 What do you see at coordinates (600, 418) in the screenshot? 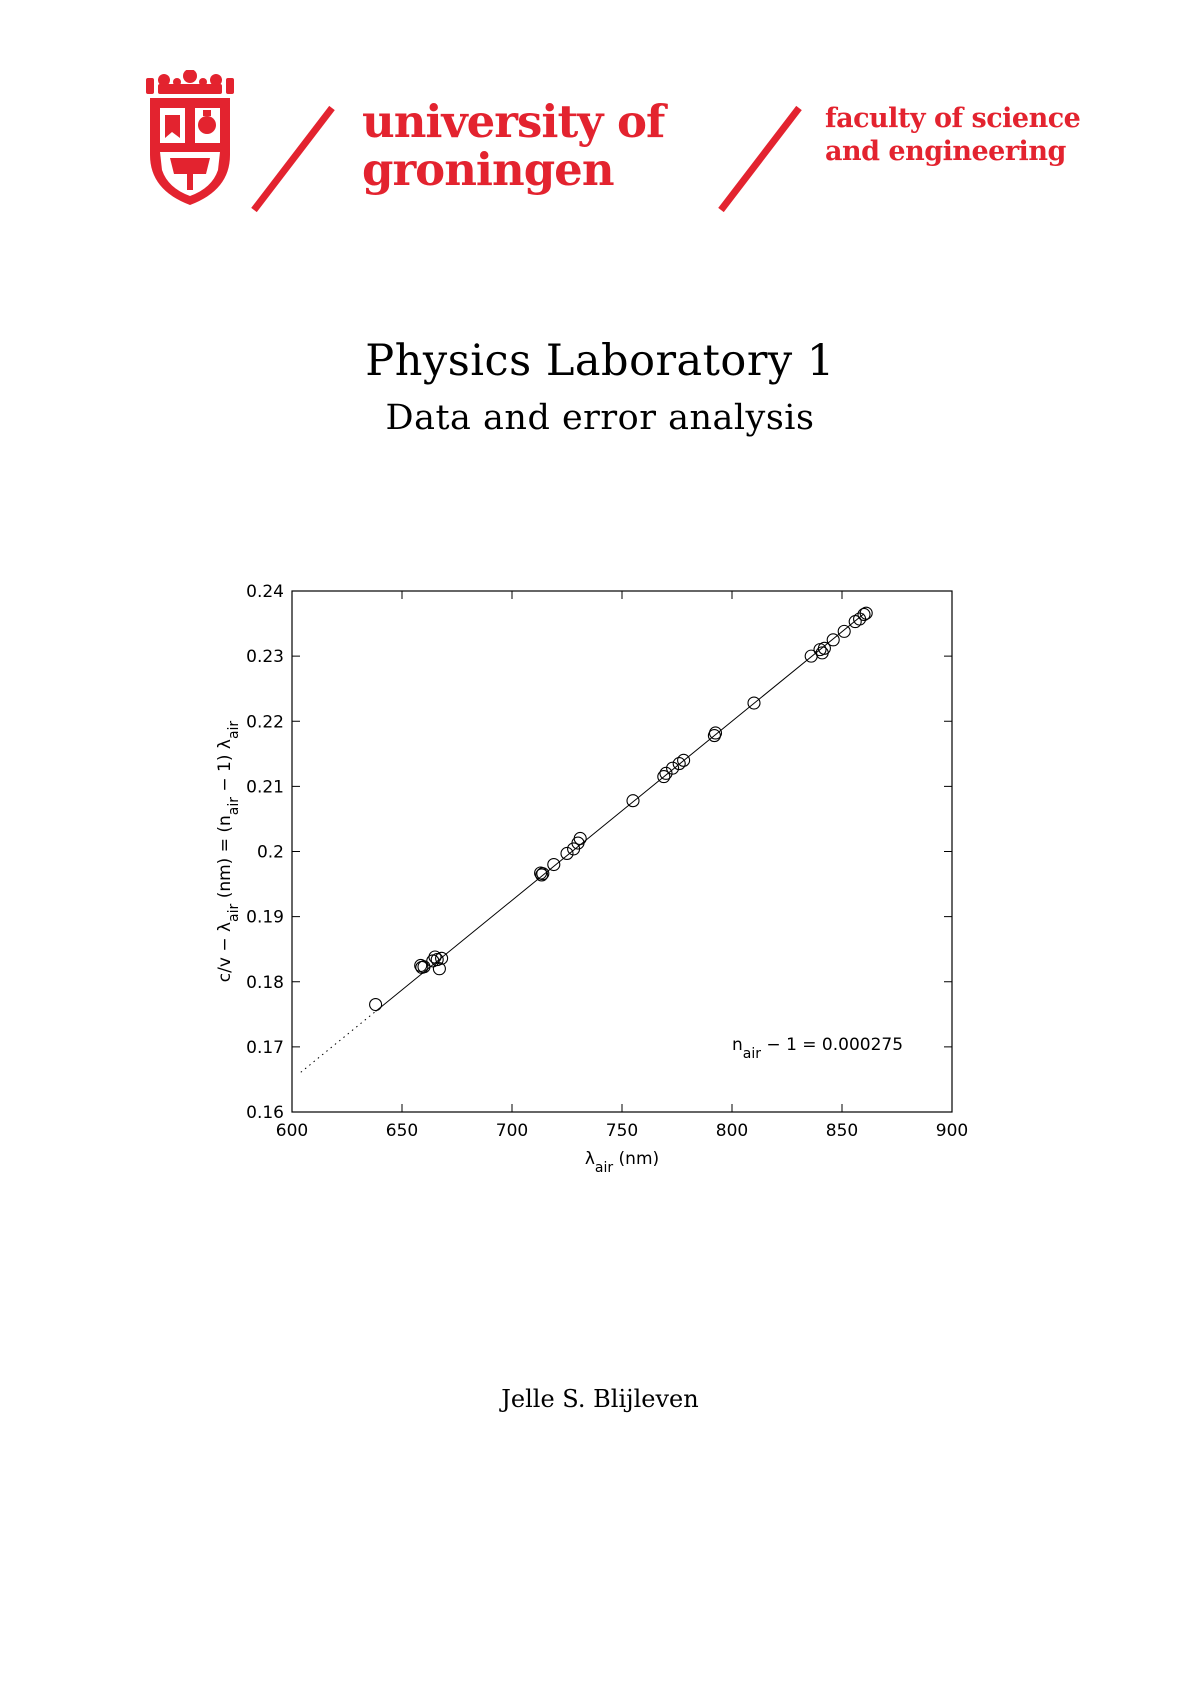
I see `document-subtitle: Data and error analysis` at bounding box center [600, 418].